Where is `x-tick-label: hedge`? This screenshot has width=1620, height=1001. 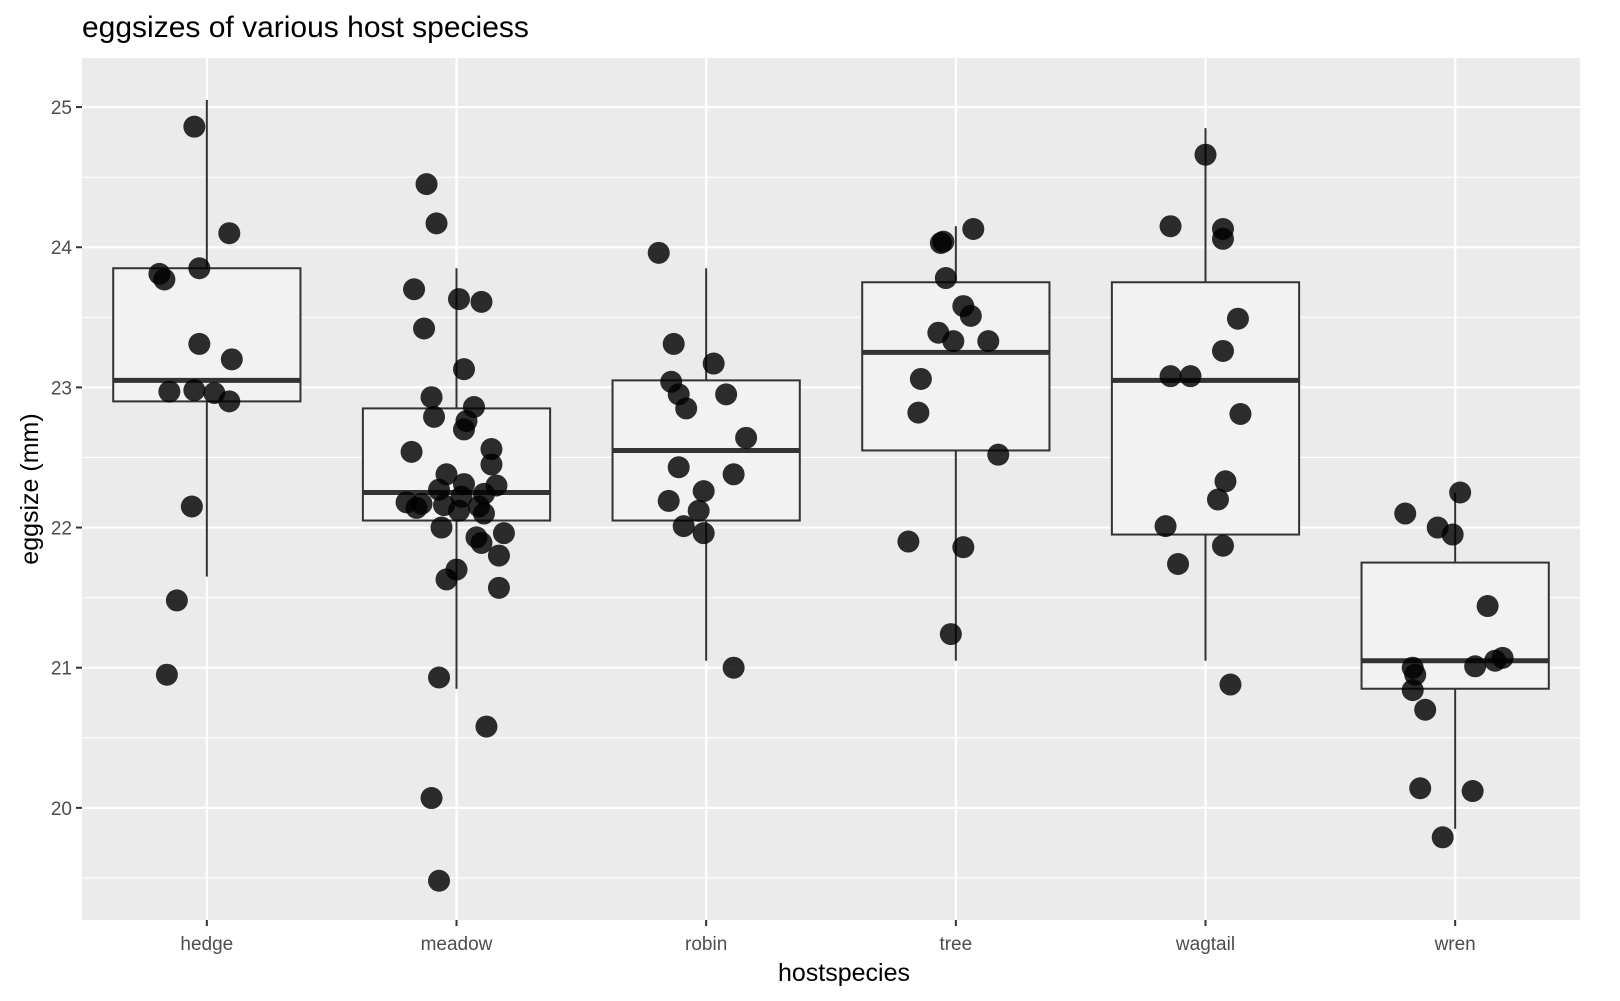
x-tick-label: hedge is located at coordinates (206, 944).